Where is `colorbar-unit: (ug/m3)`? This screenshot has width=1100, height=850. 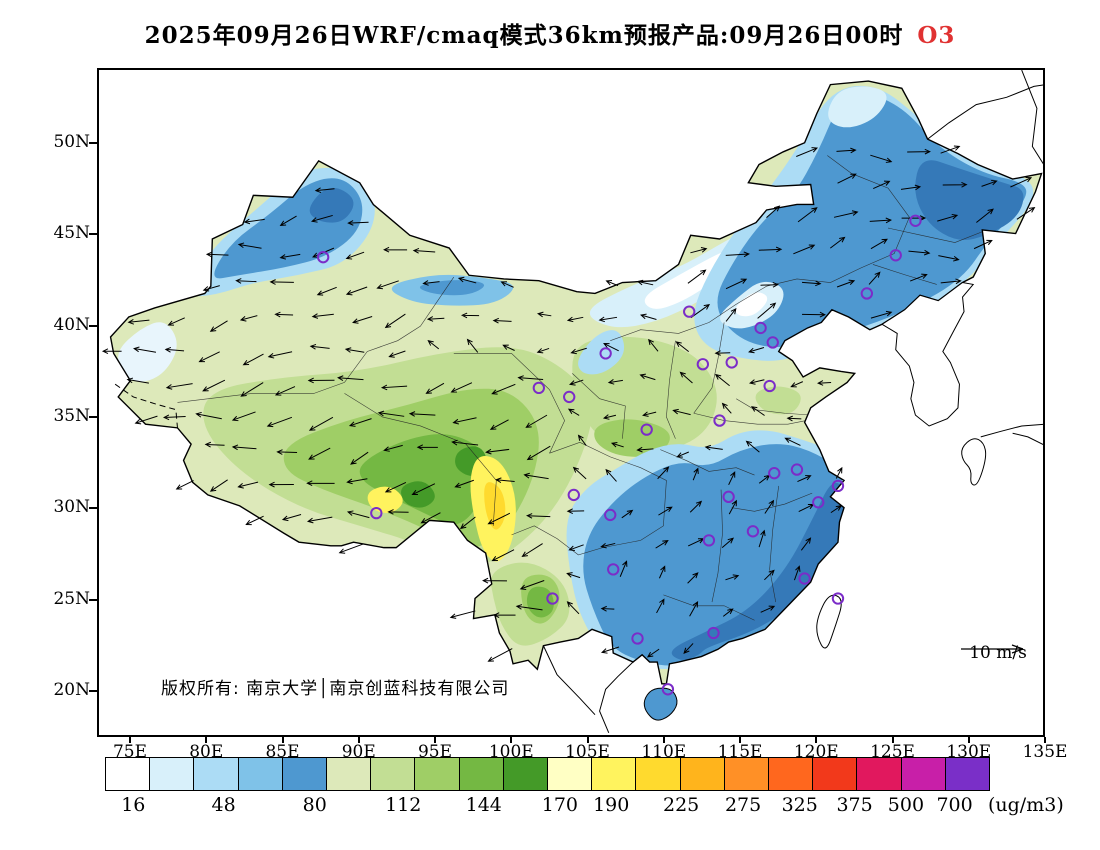 colorbar-unit: (ug/m3) is located at coordinates (1026, 805).